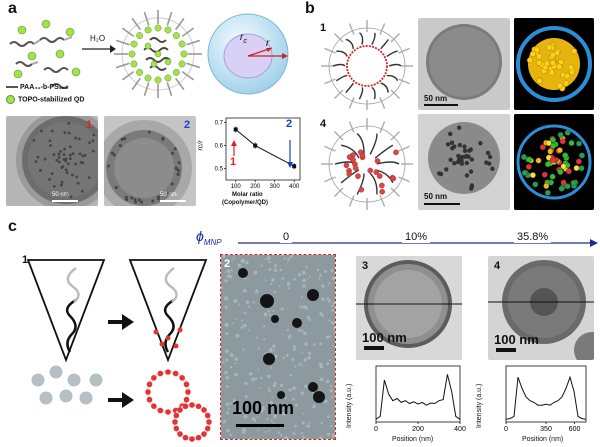 Image resolution: width=600 pixels, height=447 pixels. I want to click on c-num-1: 1, so click(25, 260).